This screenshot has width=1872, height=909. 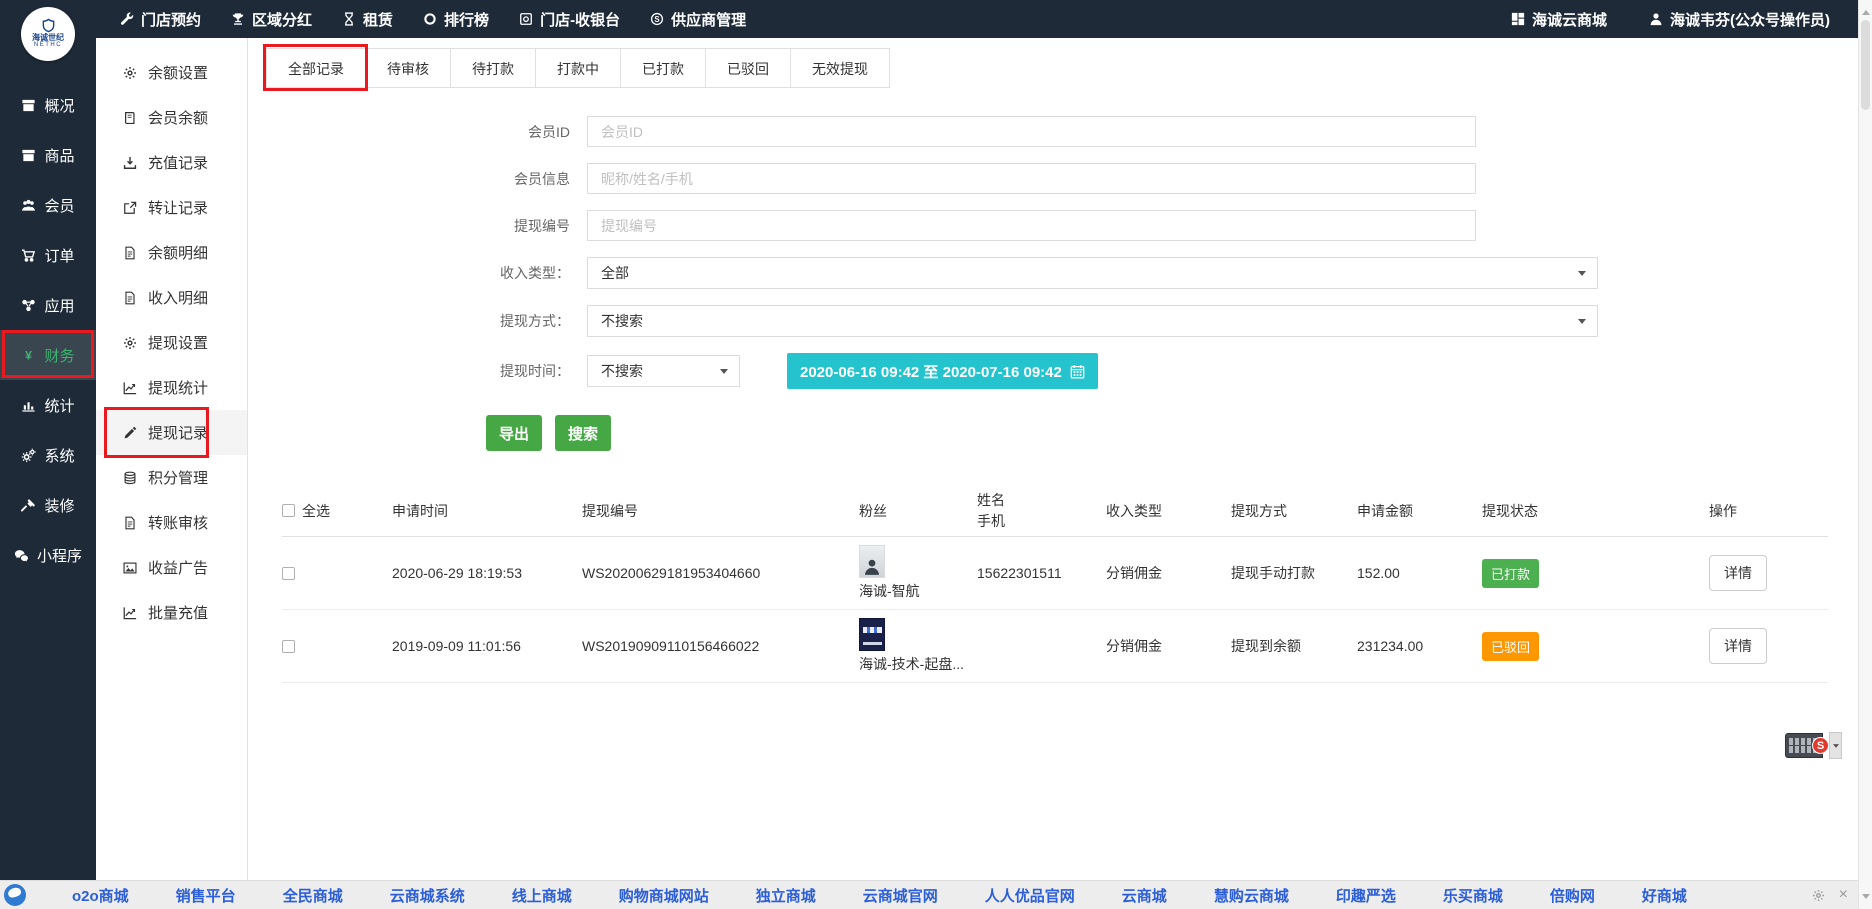 I want to click on date-range-label: 2020-06-16 09:42 至 2020-07-16 09:42, so click(x=931, y=372).